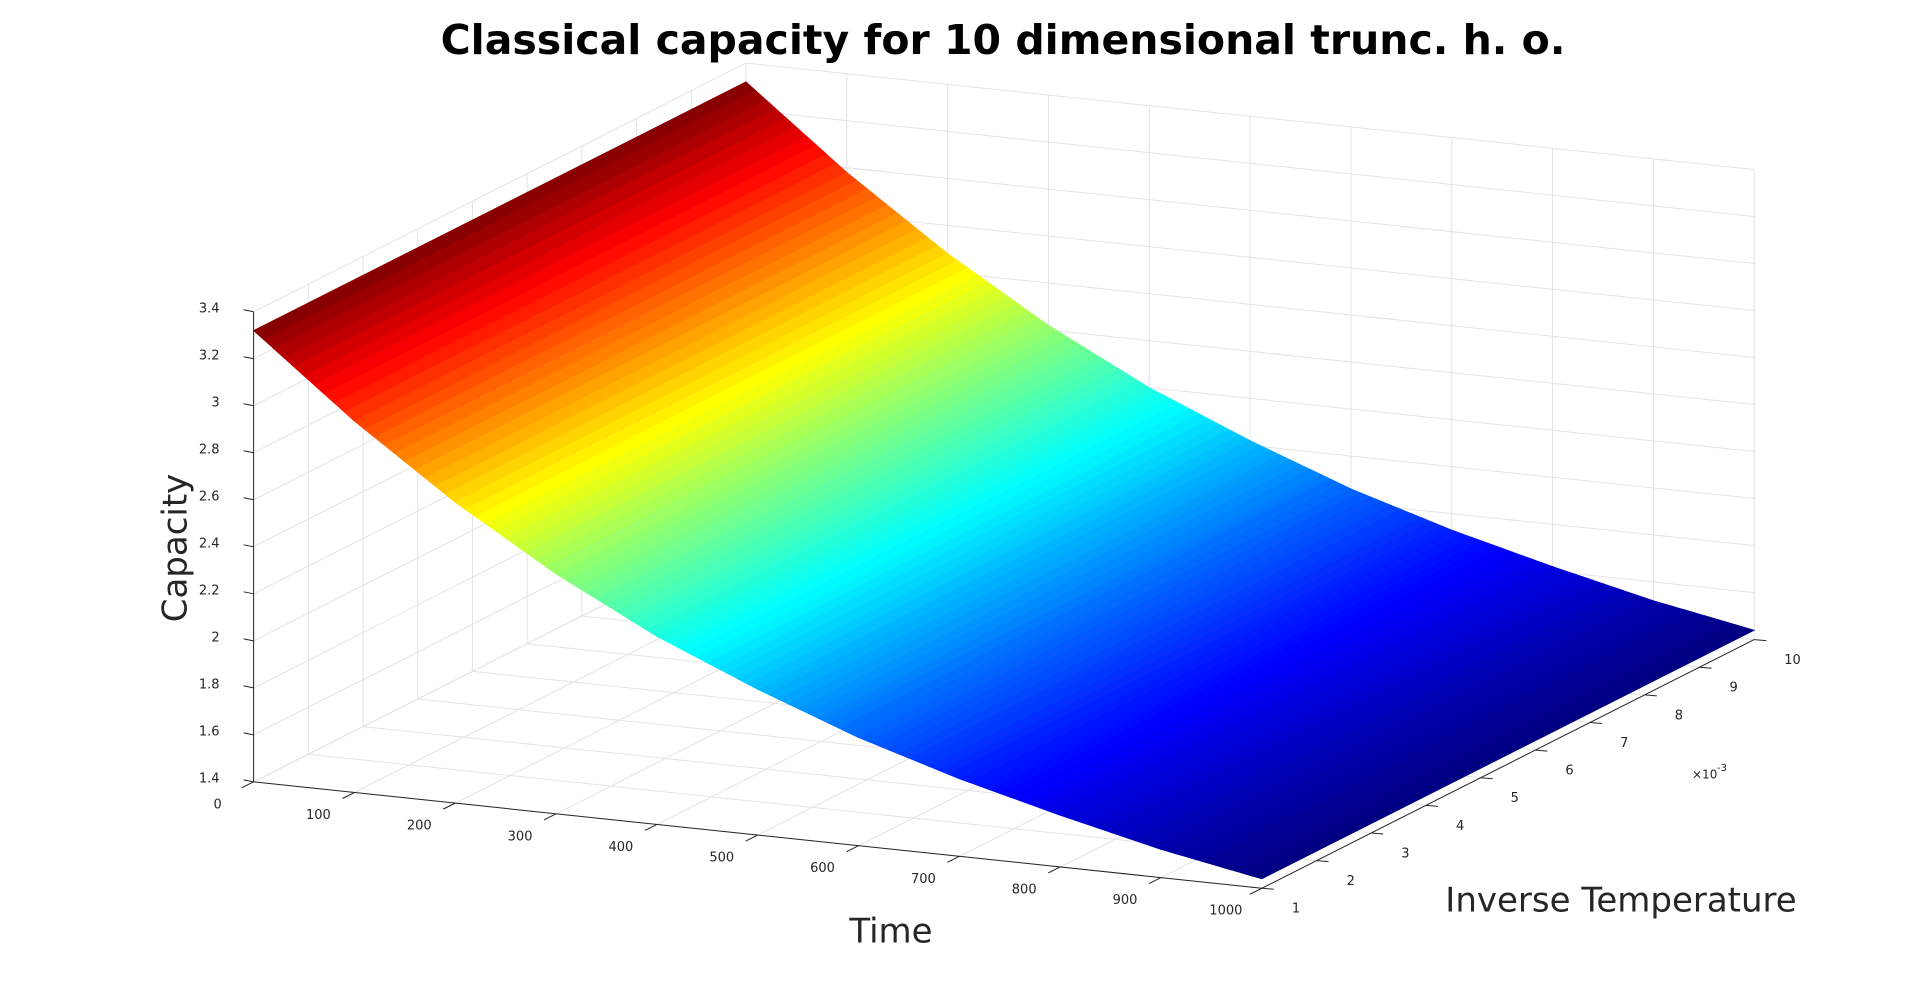 This screenshot has width=1920, height=999. What do you see at coordinates (419, 826) in the screenshot?
I see `x-tick-label: 200` at bounding box center [419, 826].